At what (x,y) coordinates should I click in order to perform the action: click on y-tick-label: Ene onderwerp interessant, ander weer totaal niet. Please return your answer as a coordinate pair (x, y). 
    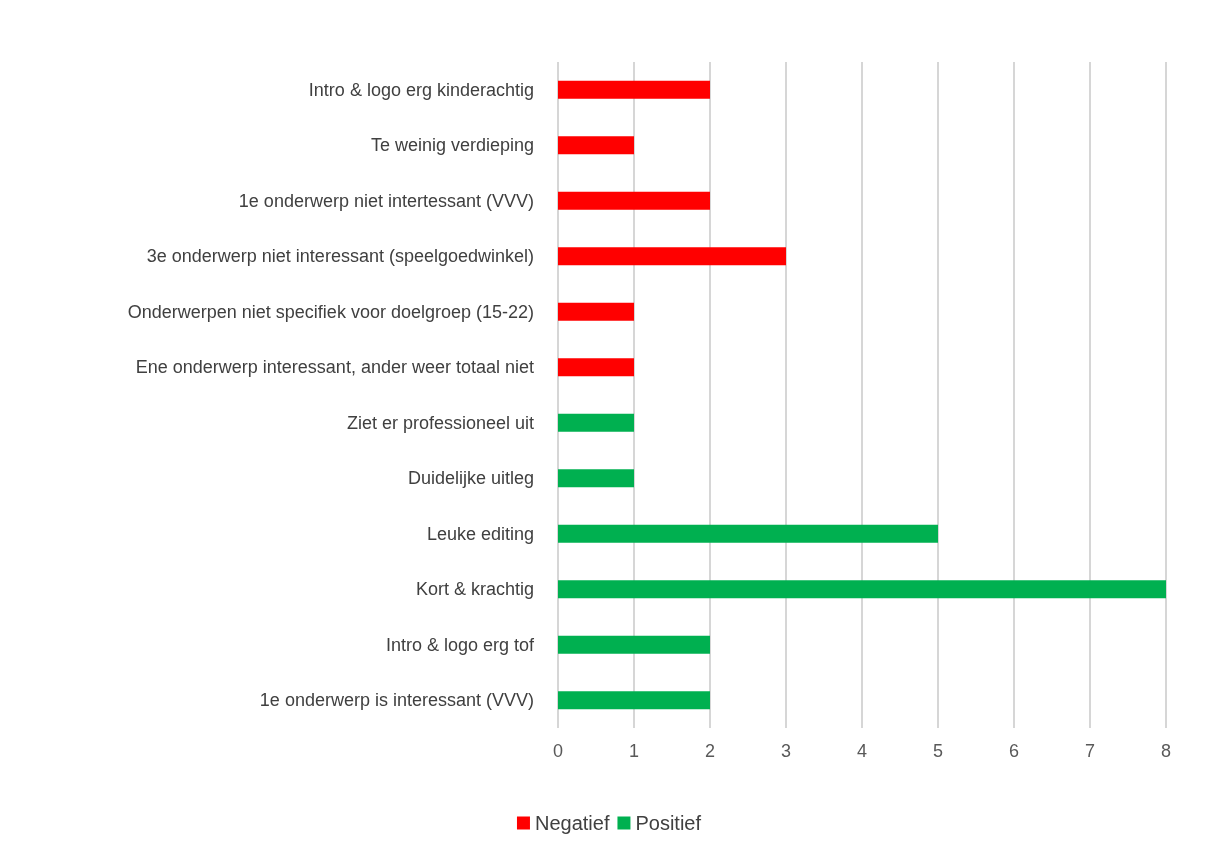
    Looking at the image, I should click on (334, 367).